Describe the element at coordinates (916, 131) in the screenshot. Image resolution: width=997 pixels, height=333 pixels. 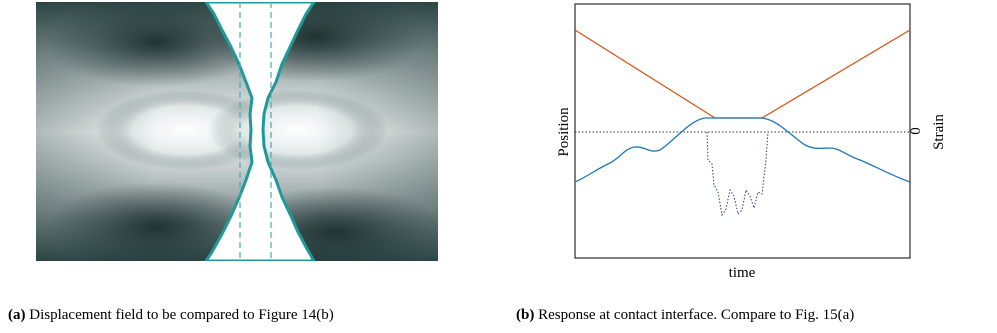
I see `right-tick-zero: 0` at that location.